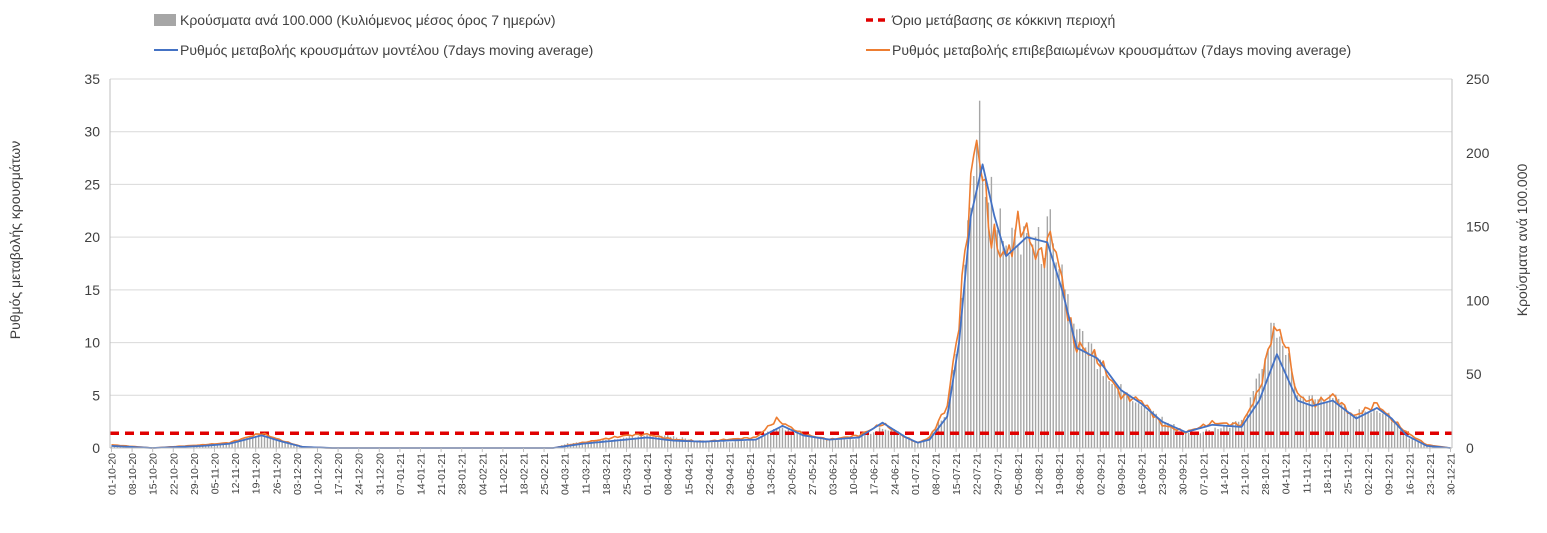  Describe the element at coordinates (92, 343) in the screenshot. I see `y-left-tick-label: 10` at that location.